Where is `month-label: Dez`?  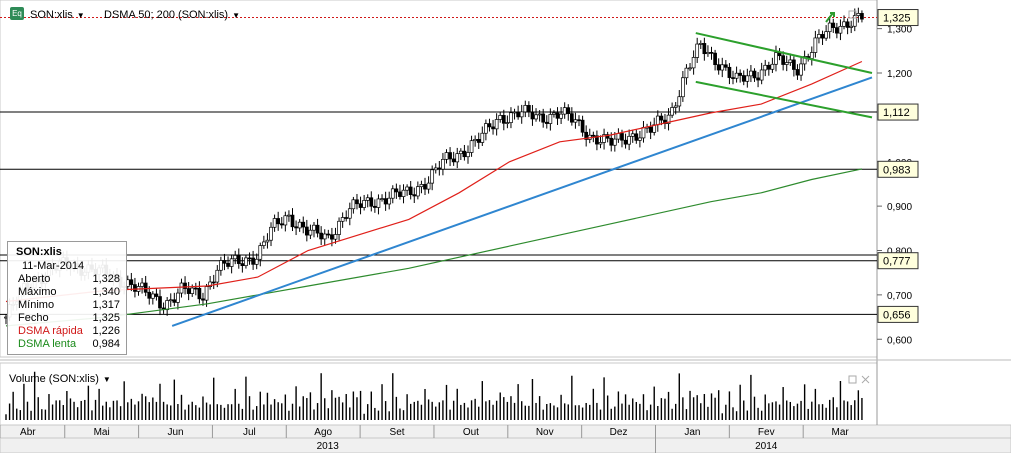 month-label: Dez is located at coordinates (619, 432).